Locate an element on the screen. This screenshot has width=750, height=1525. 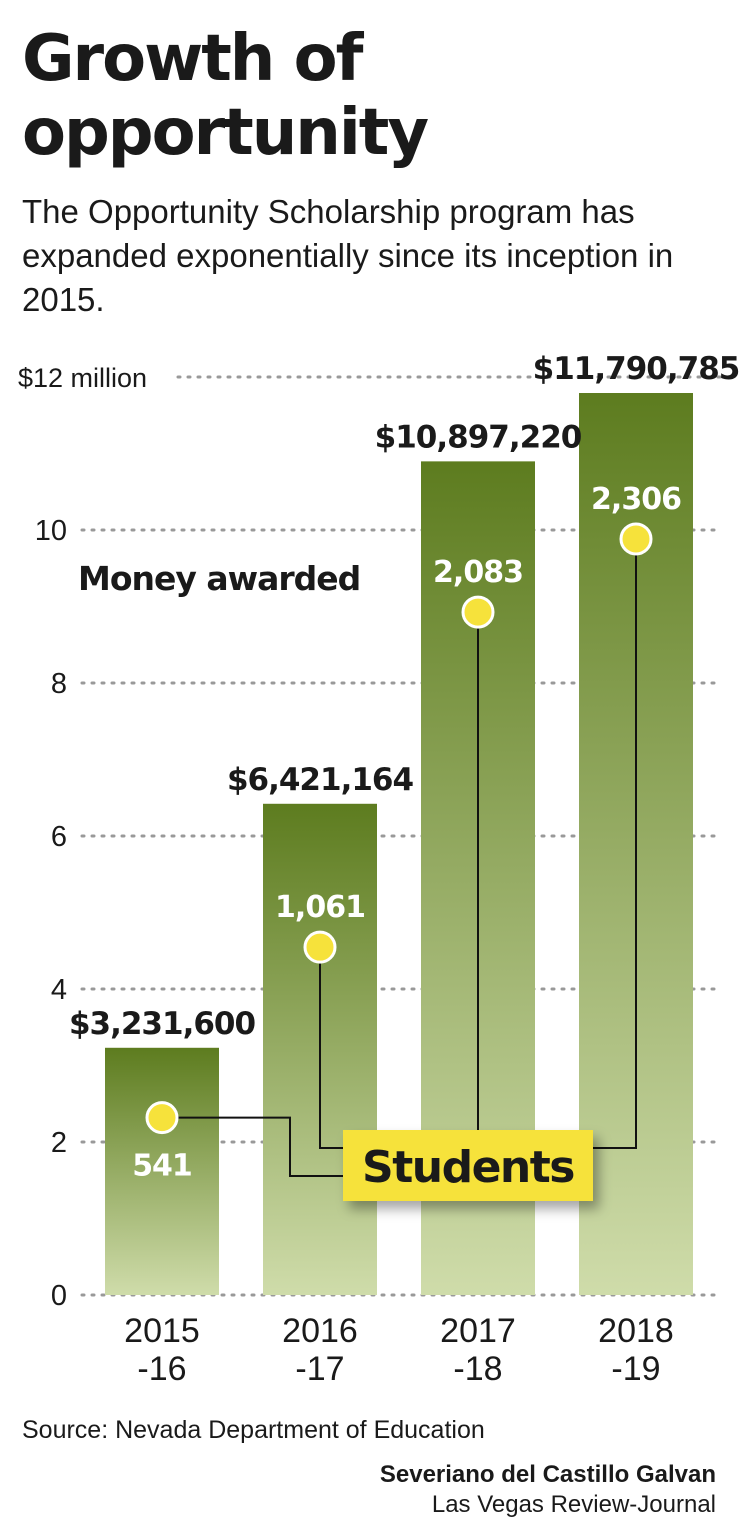
series-label-students: Students is located at coordinates (468, 1167).